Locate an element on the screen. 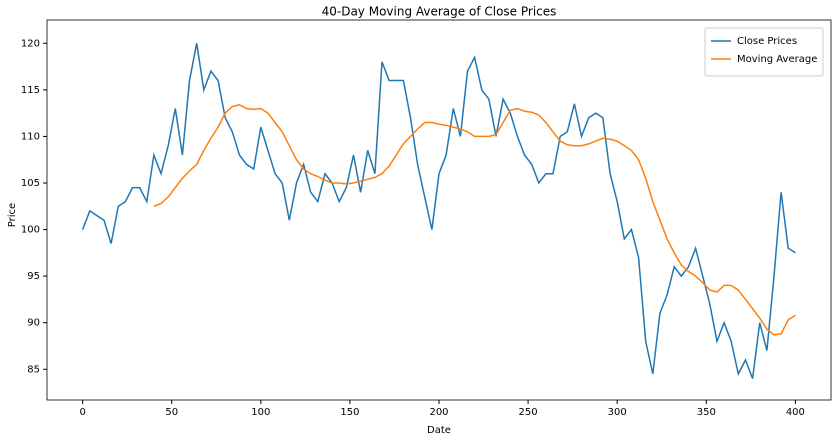 The height and width of the screenshot is (445, 835). x-tick-label: 350 is located at coordinates (706, 412).